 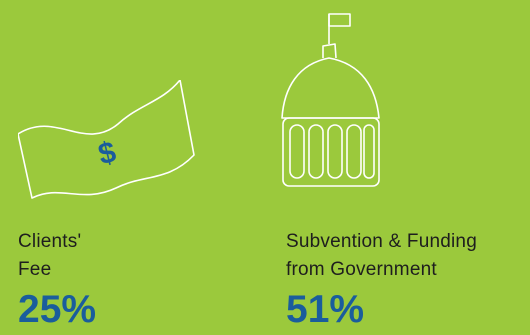 I want to click on money-icon: $, so click(x=107, y=142).